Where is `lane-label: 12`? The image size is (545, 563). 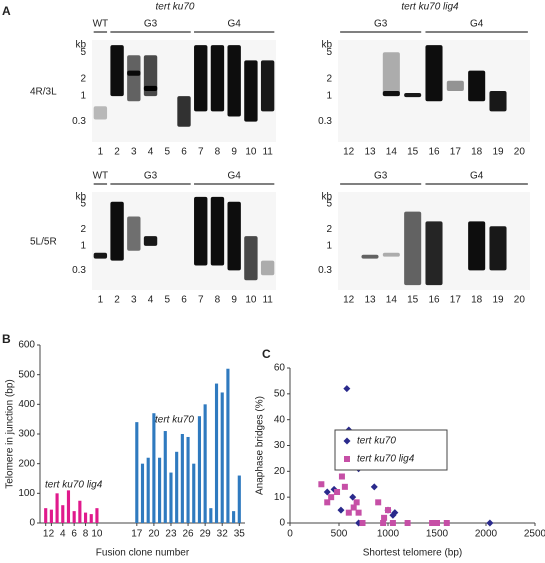 lane-label: 12 is located at coordinates (349, 300).